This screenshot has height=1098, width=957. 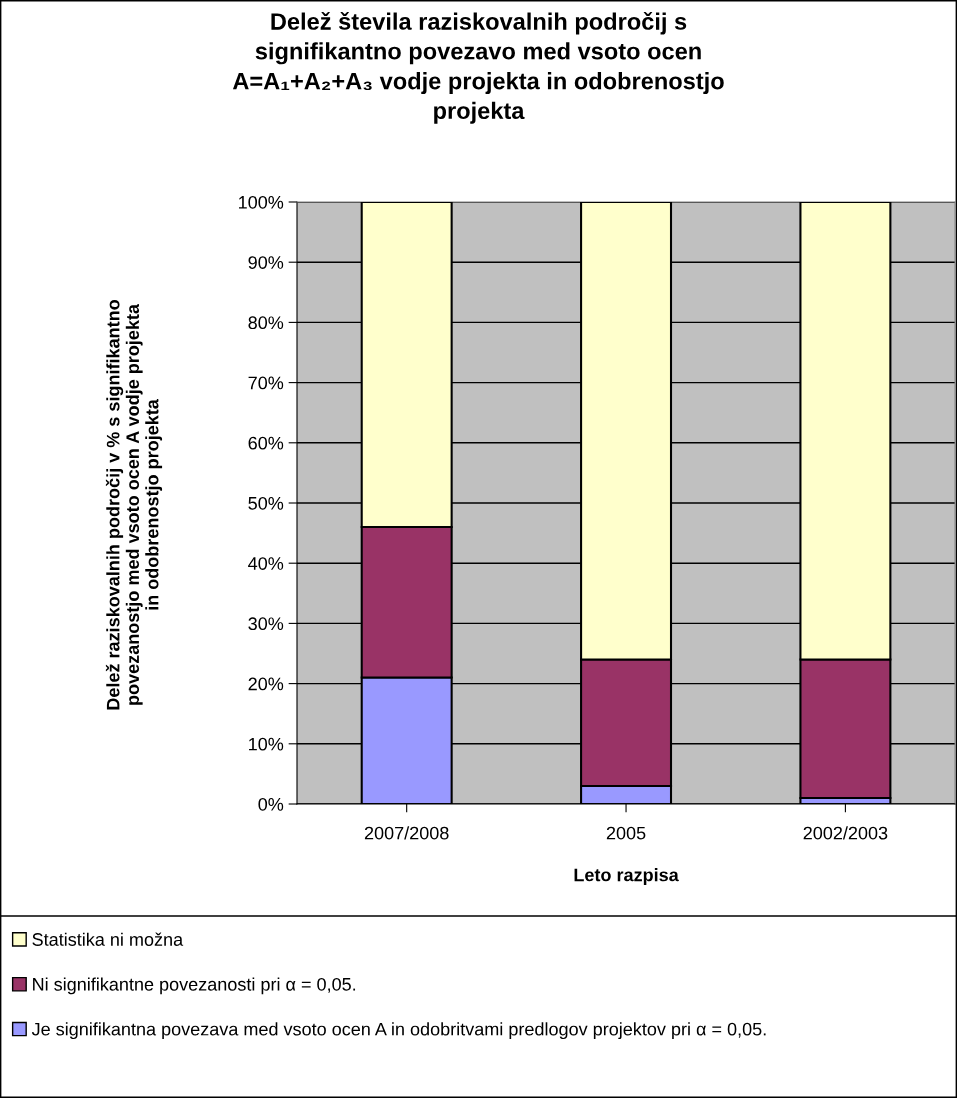 What do you see at coordinates (406, 833) in the screenshot?
I see `x-tick-label: 2007/2008` at bounding box center [406, 833].